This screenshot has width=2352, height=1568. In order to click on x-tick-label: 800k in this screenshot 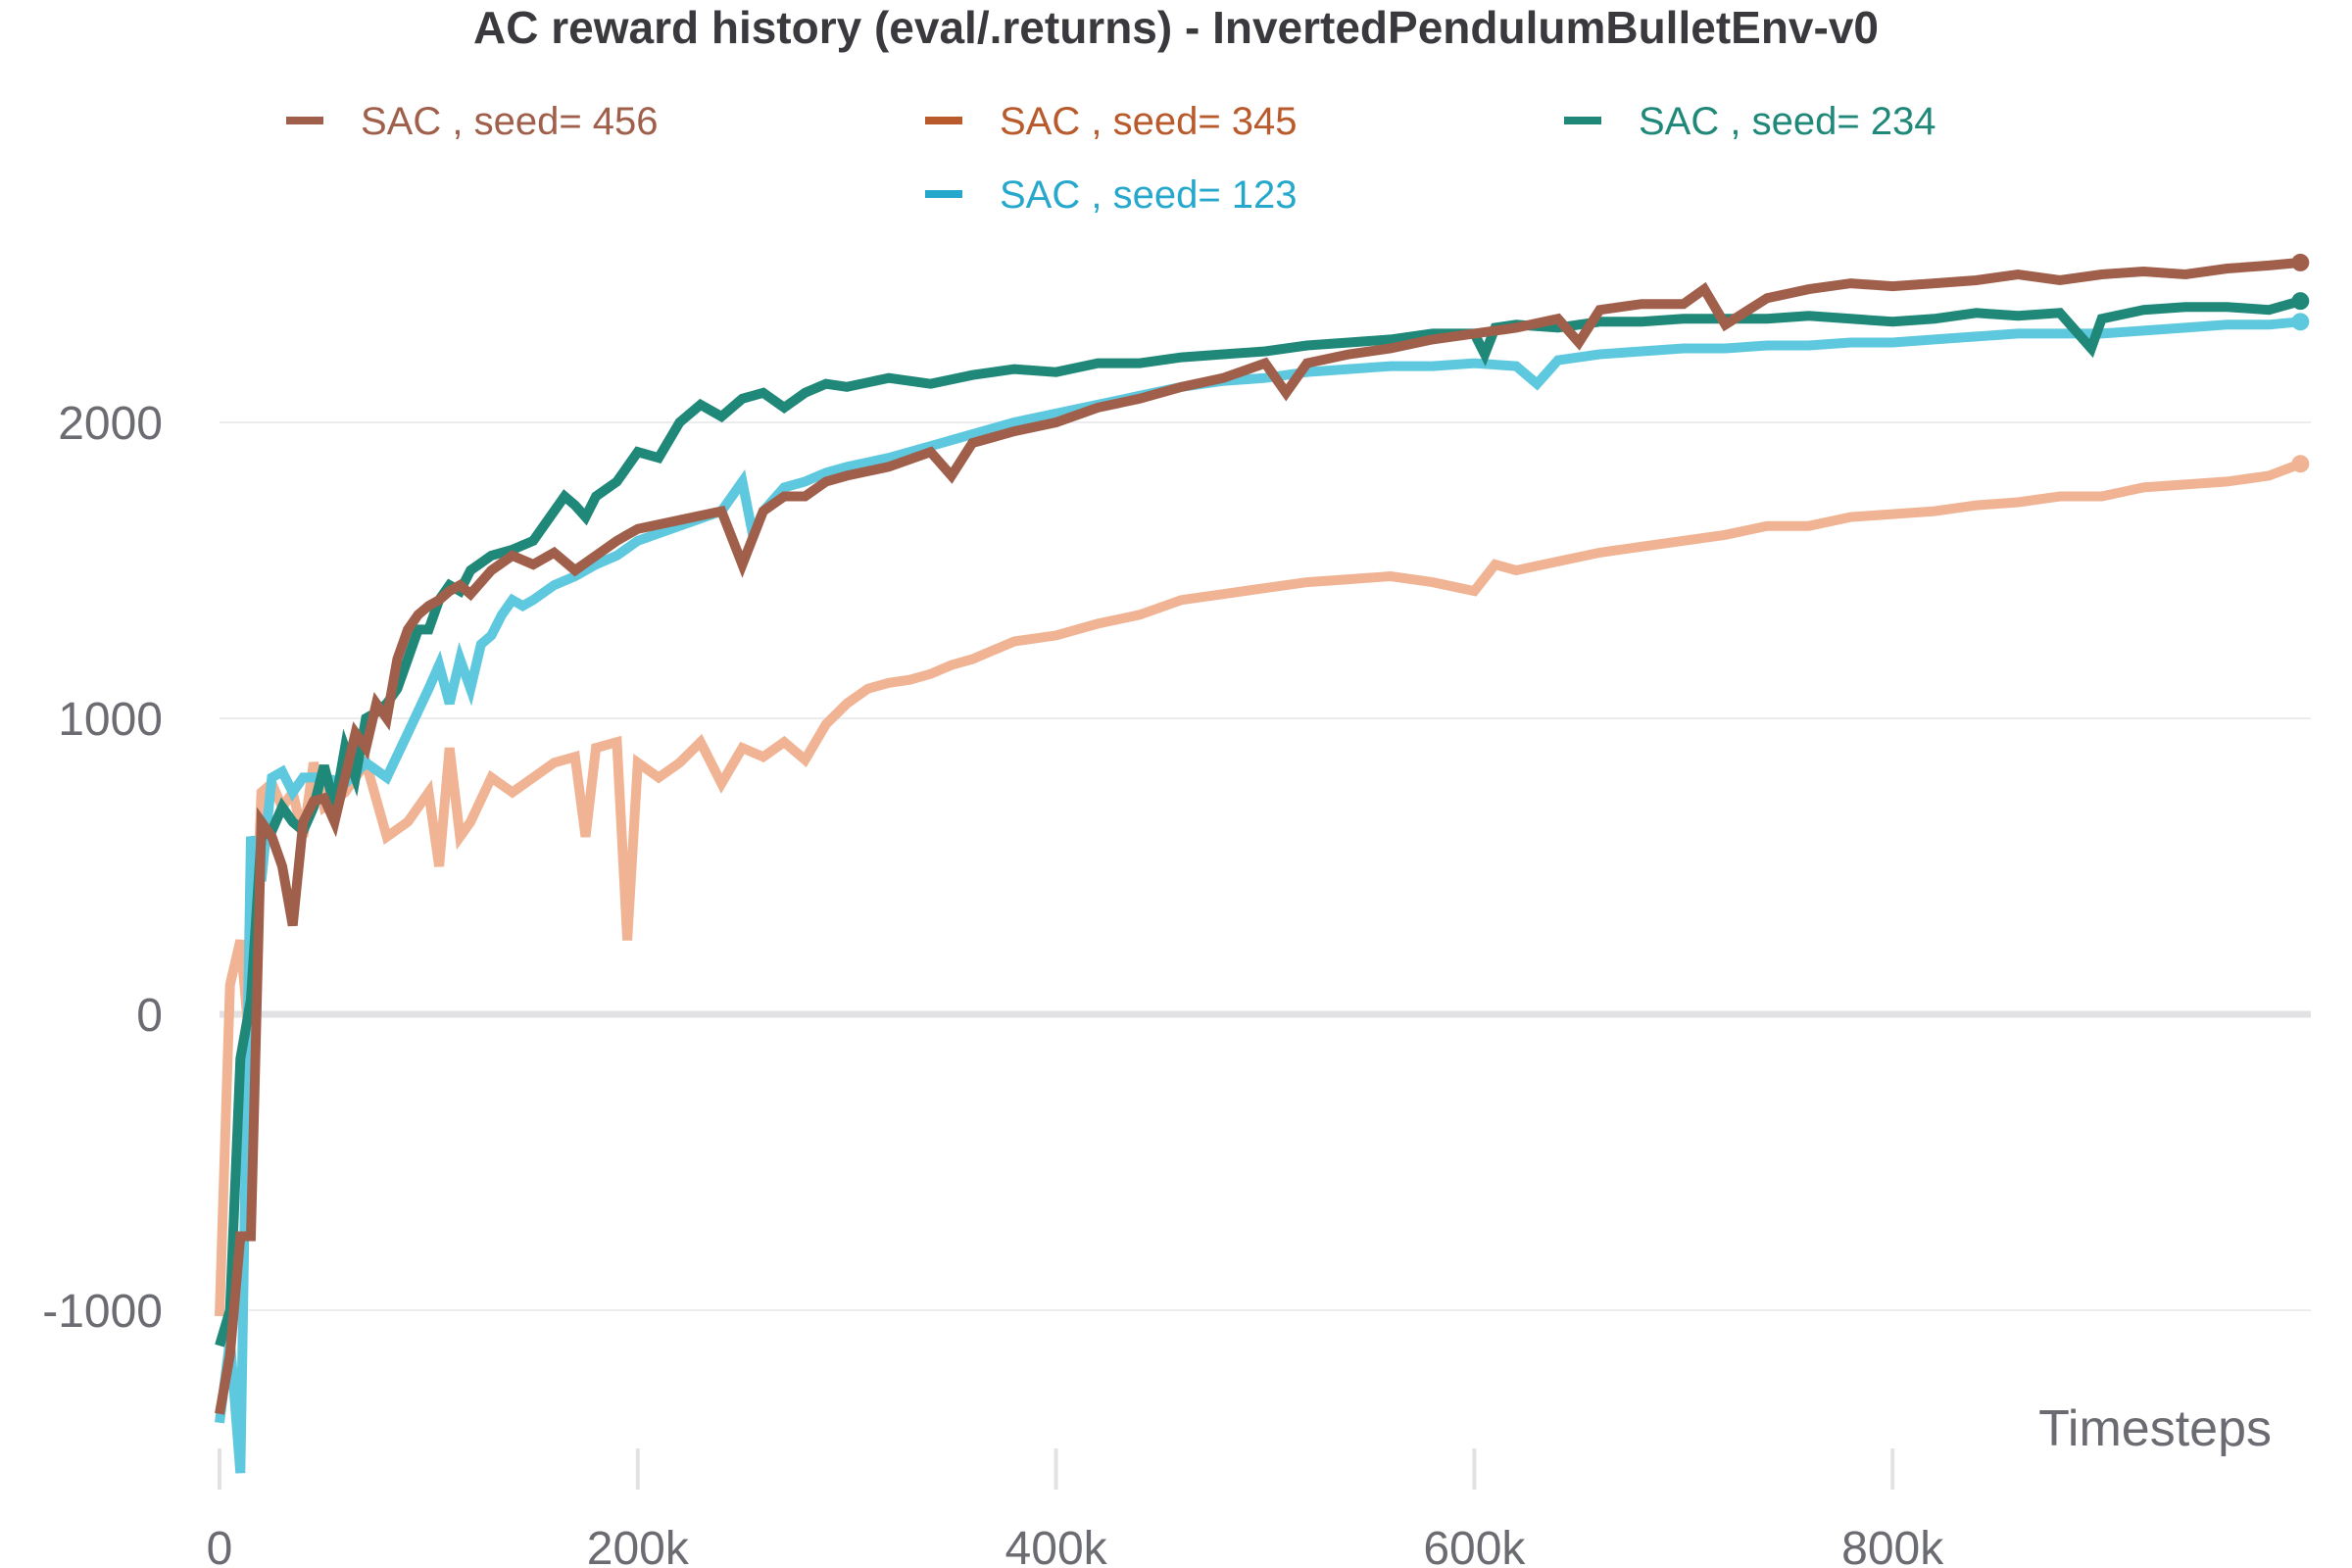, I will do `click(1892, 1545)`.